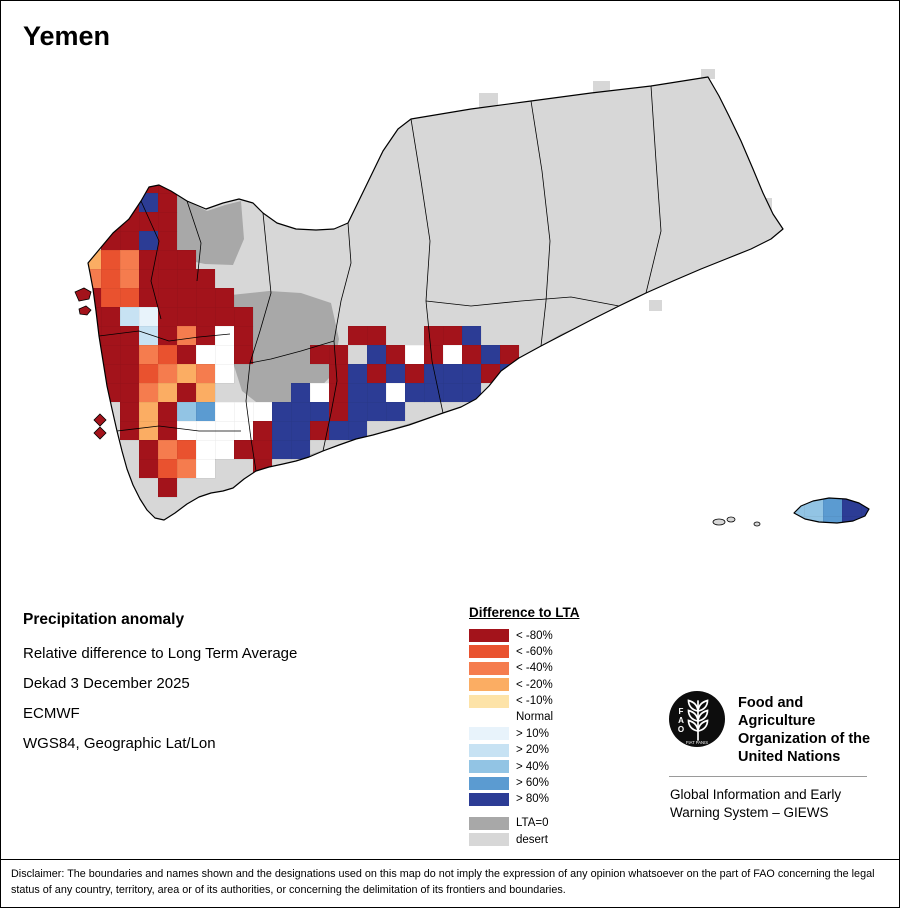 The width and height of the screenshot is (900, 908). Describe the element at coordinates (534, 651) in the screenshot. I see `legend-label: < -60%` at that location.